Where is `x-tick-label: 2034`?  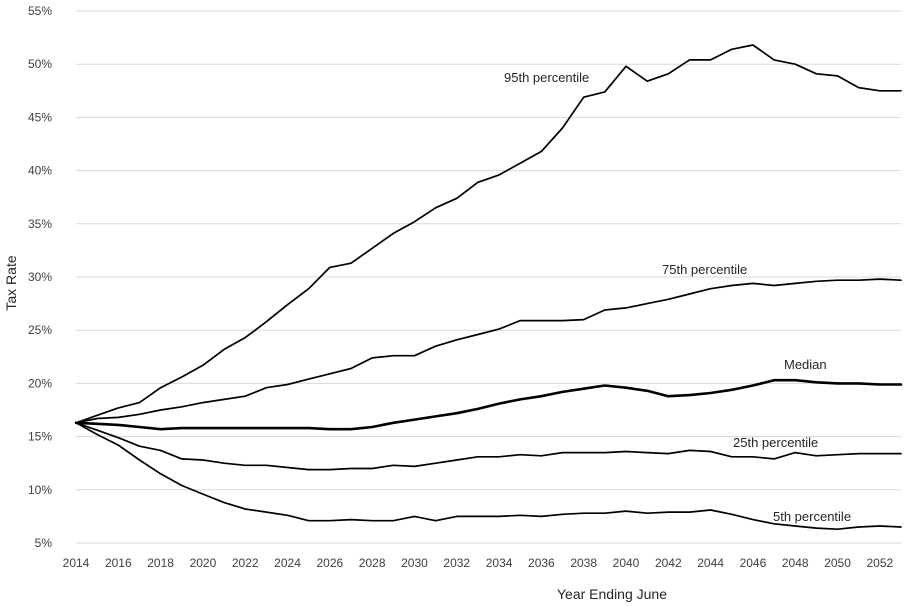
x-tick-label: 2034 is located at coordinates (499, 563).